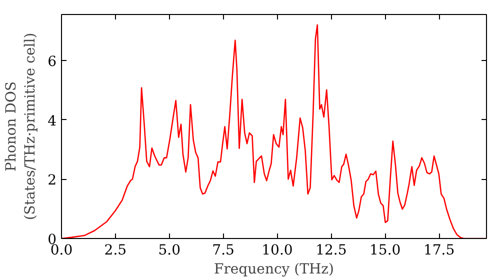 The image size is (500, 280). I want to click on y-axis-title: Phonon DOS (States/THz·primitive cell), so click(21, 126).